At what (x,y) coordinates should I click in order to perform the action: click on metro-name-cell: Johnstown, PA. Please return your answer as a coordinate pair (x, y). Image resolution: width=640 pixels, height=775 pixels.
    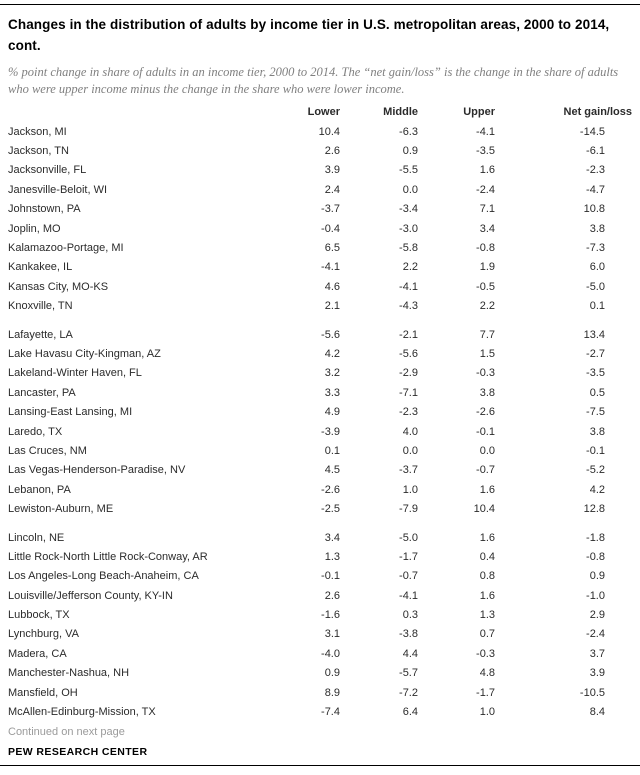
    Looking at the image, I should click on (44, 209).